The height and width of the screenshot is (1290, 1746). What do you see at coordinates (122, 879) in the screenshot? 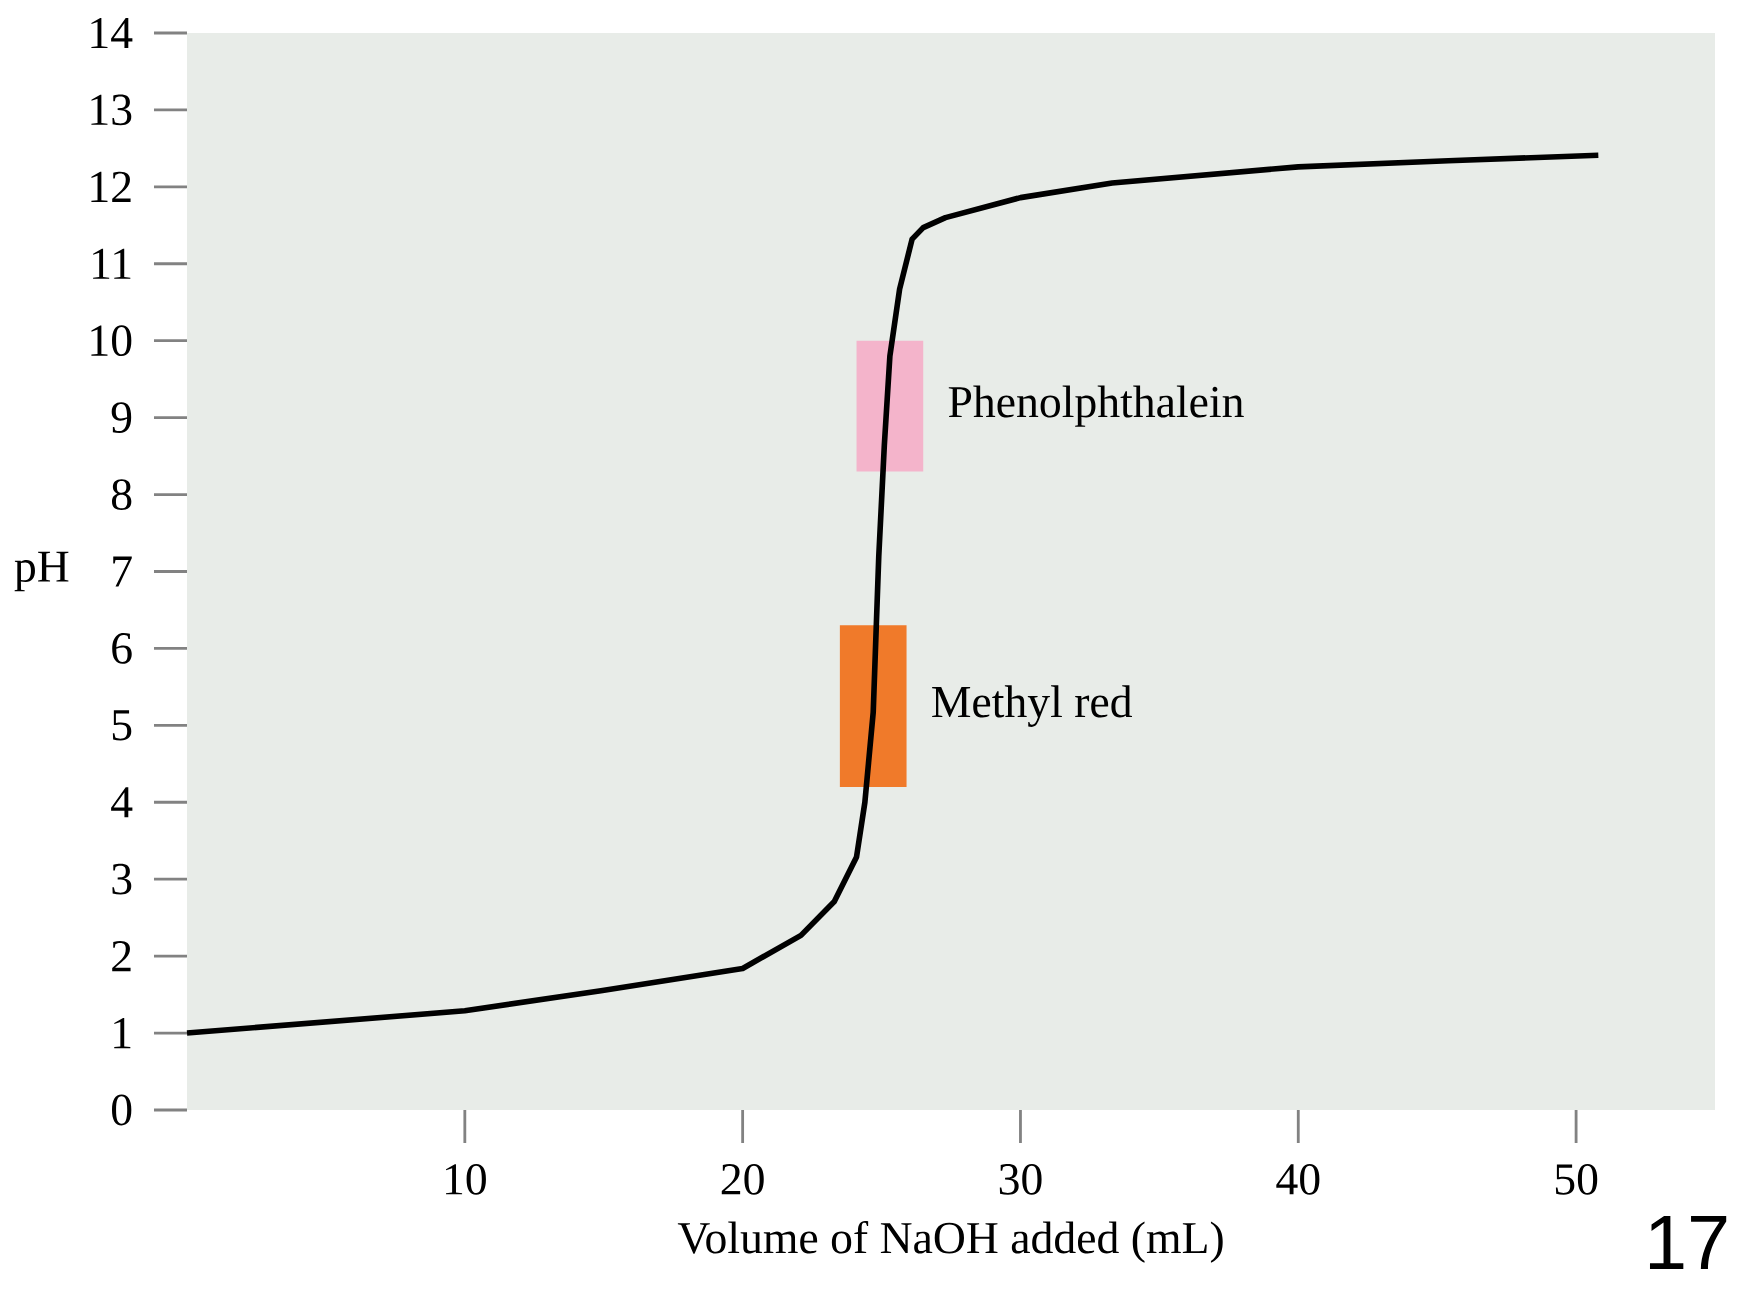
I see `y-tick-label: 3` at bounding box center [122, 879].